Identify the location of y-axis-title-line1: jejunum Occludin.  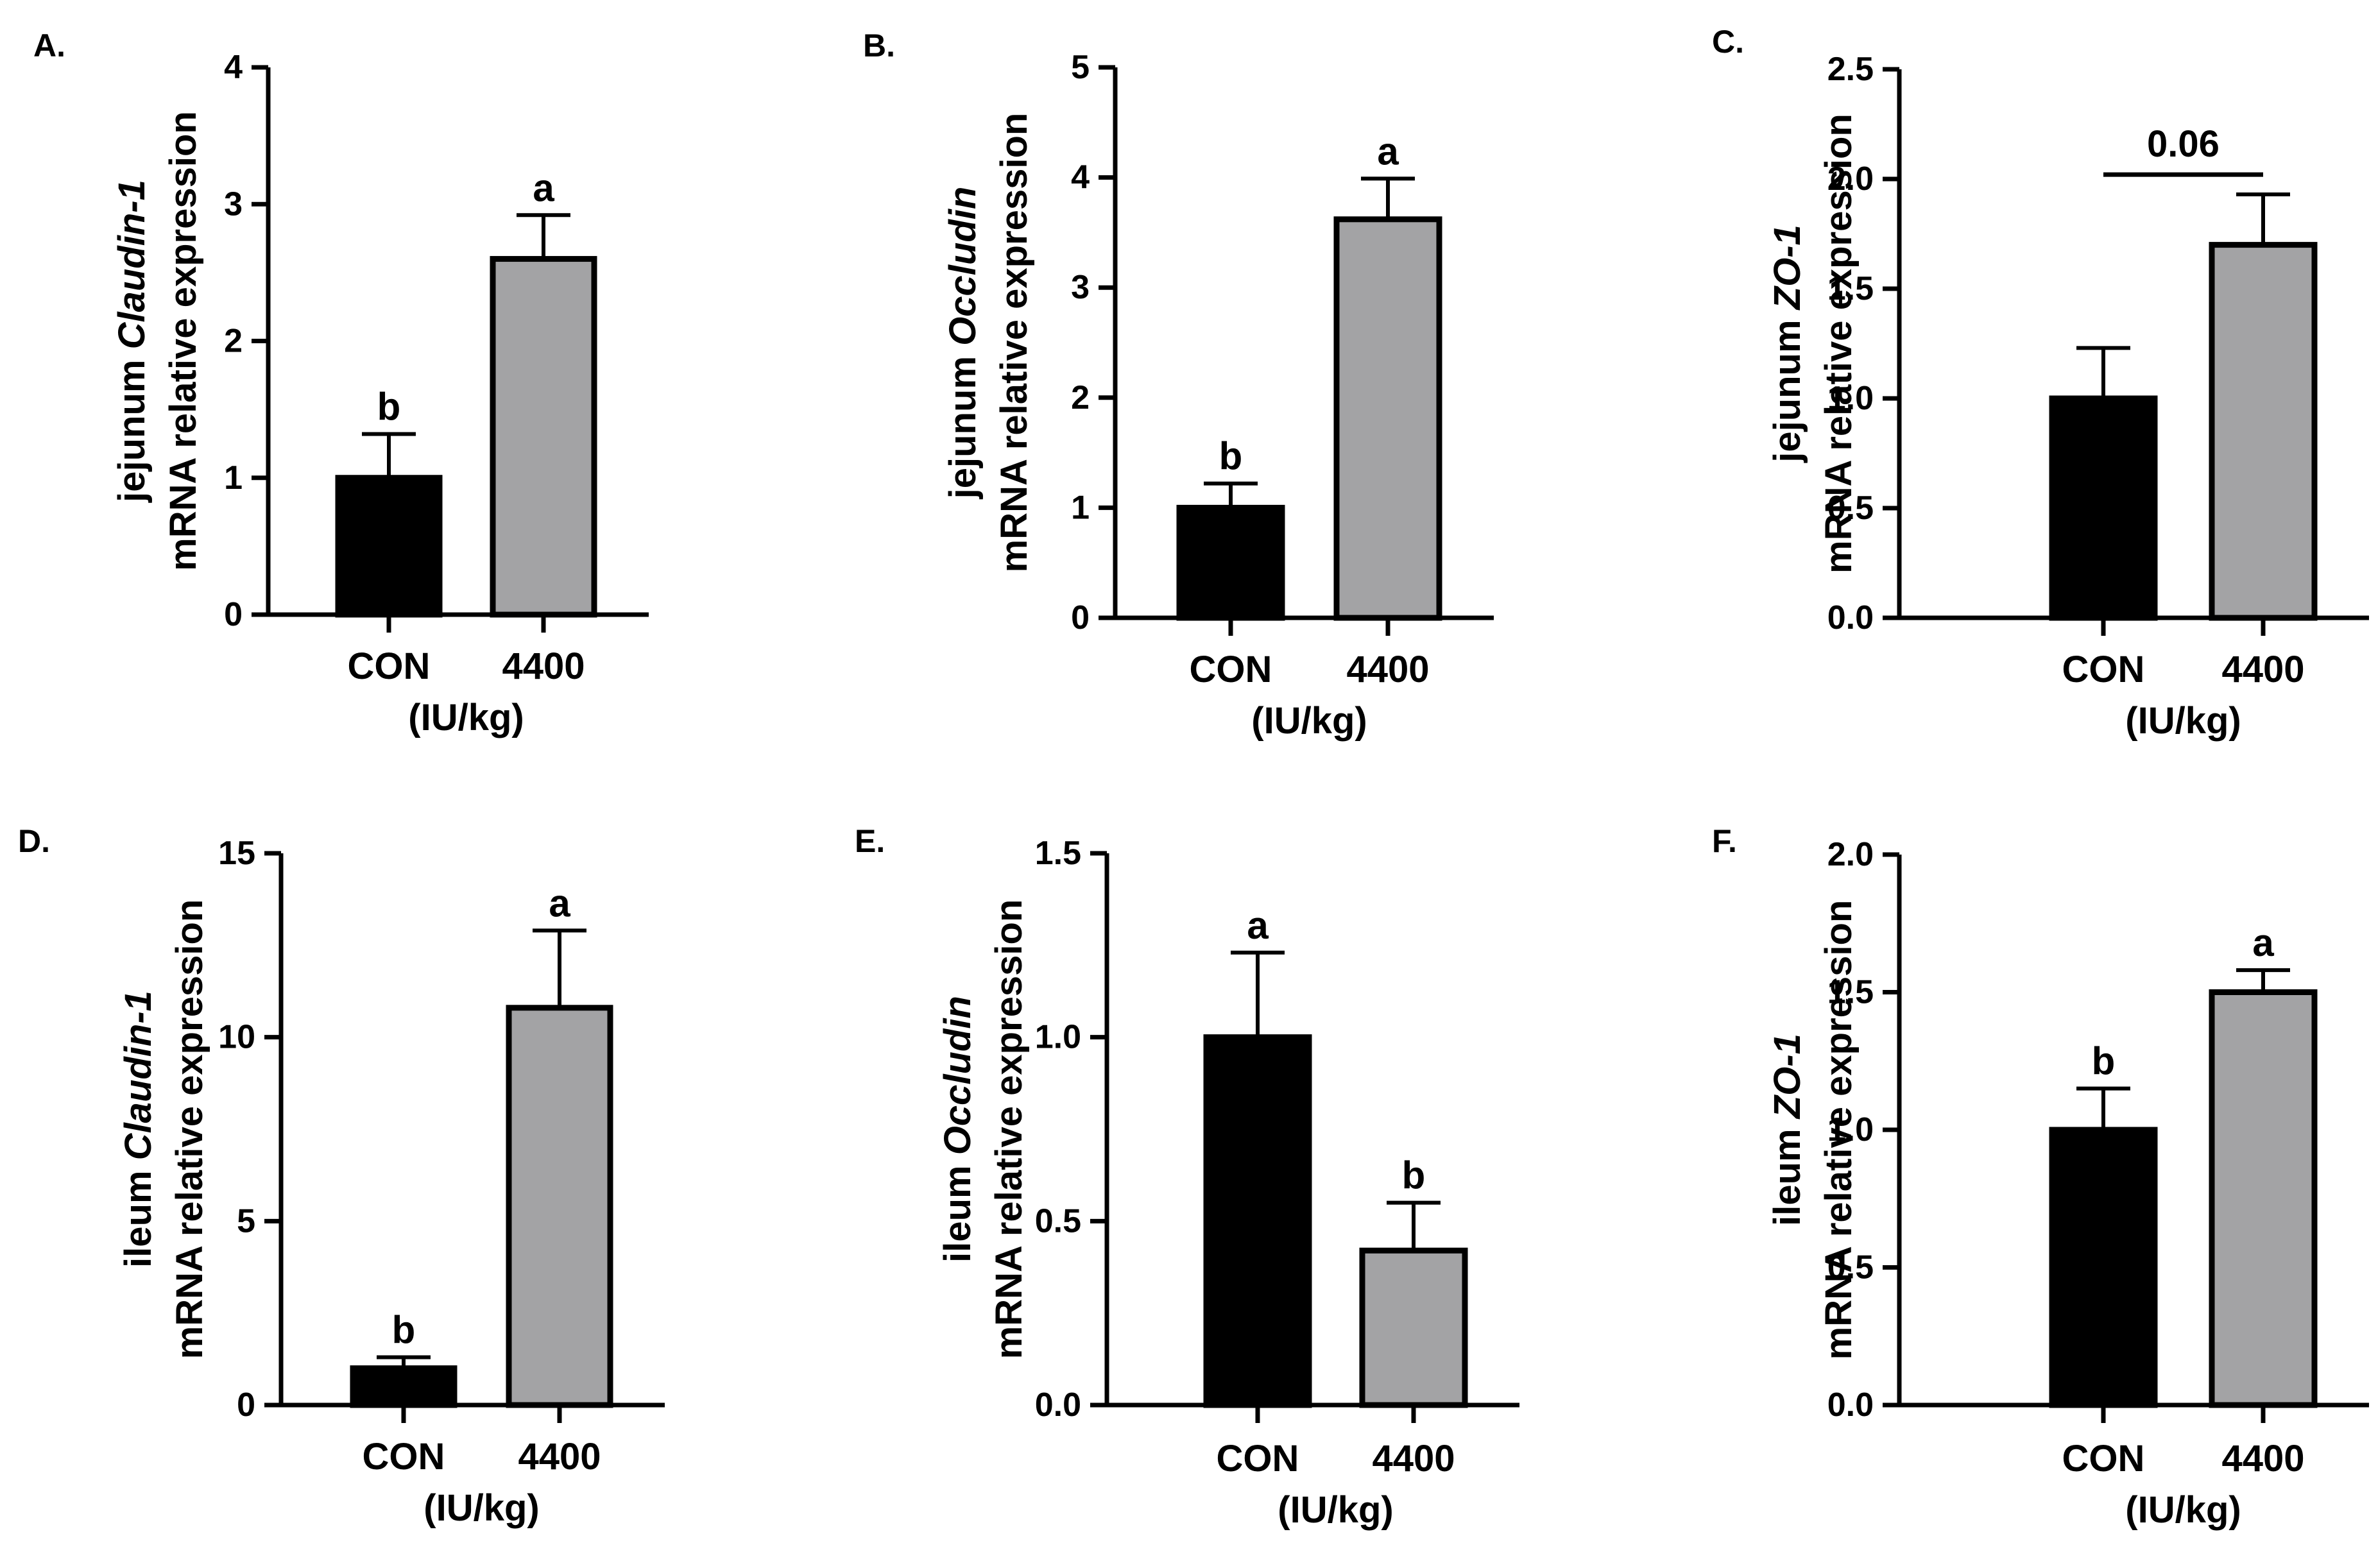
(963, 343).